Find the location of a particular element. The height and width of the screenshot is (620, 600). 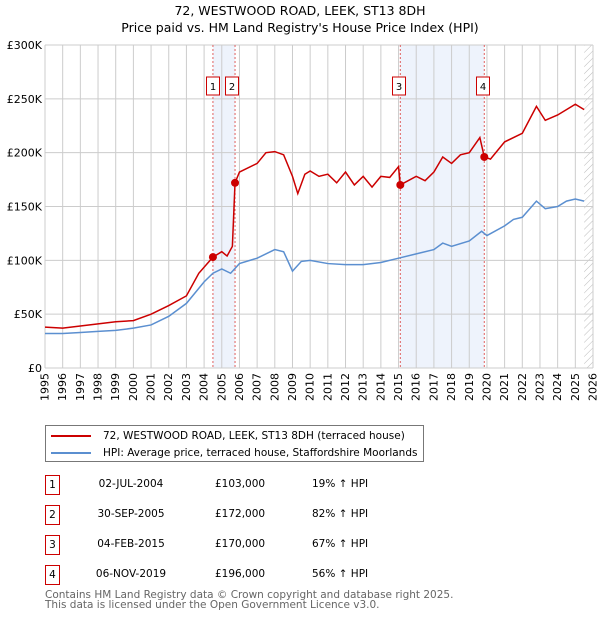

x-tick-label: 2024 is located at coordinates (557, 387).